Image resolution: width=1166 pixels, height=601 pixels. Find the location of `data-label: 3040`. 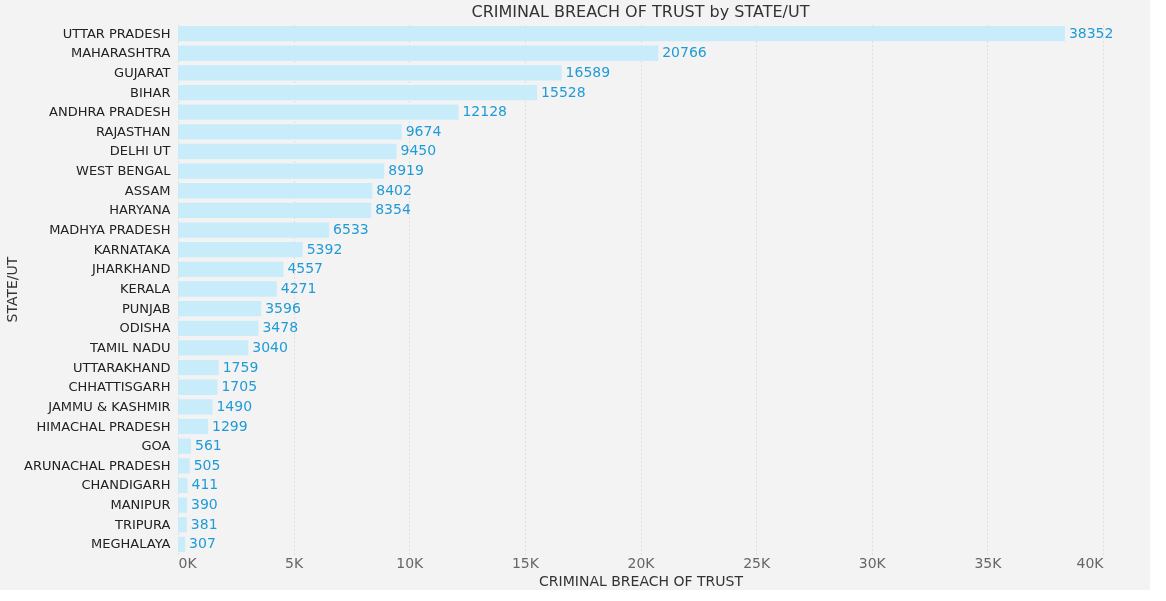

data-label: 3040 is located at coordinates (270, 346).